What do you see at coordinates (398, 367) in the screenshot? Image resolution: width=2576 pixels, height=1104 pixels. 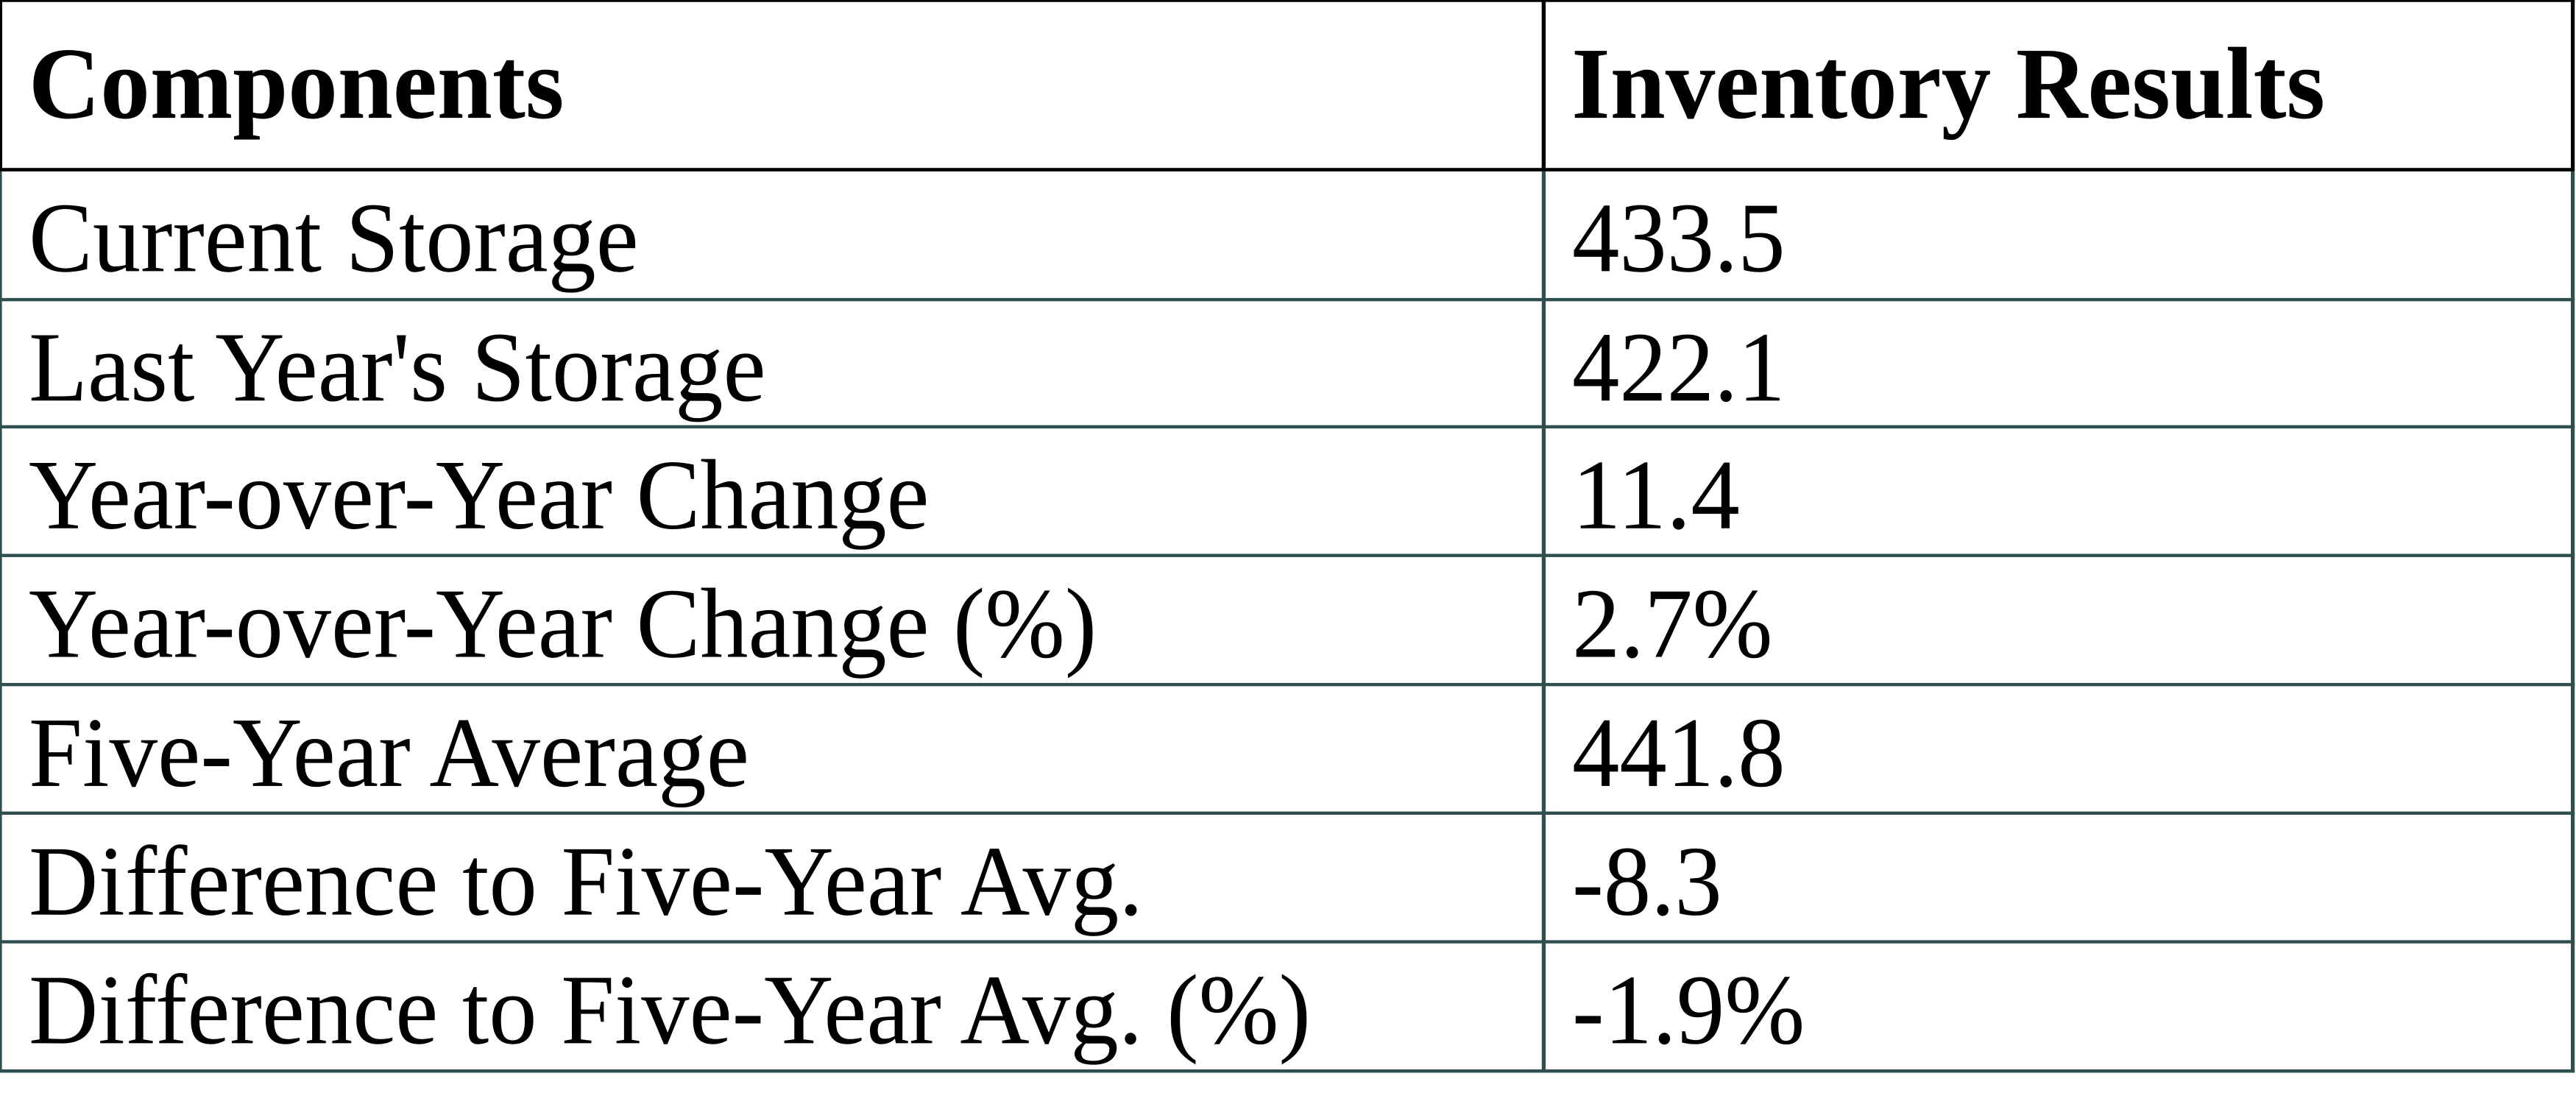 I see `svg-text: Last Year's Storage` at bounding box center [398, 367].